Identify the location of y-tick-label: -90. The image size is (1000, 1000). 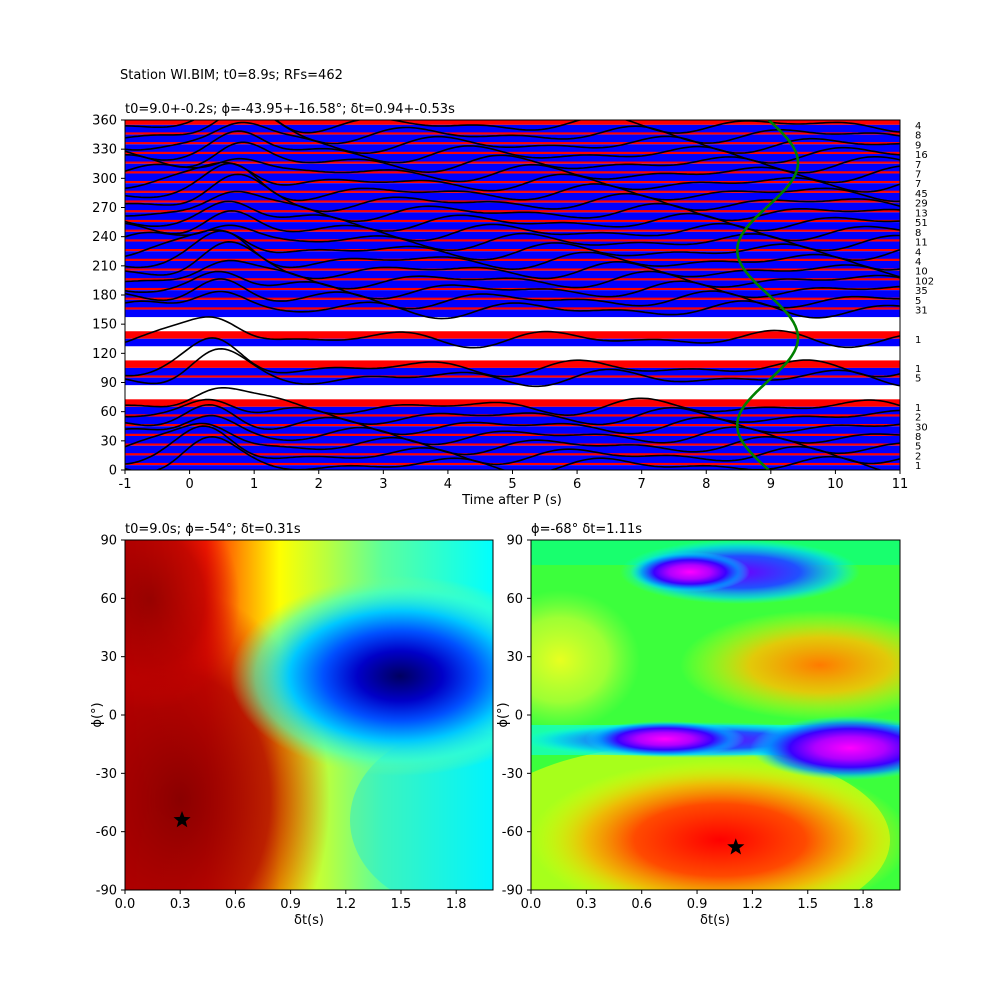
(106, 891).